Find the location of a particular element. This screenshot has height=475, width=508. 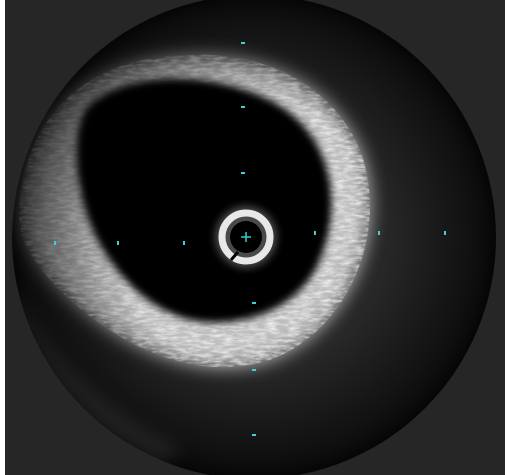

catheter-ring is located at coordinates (246, 237).